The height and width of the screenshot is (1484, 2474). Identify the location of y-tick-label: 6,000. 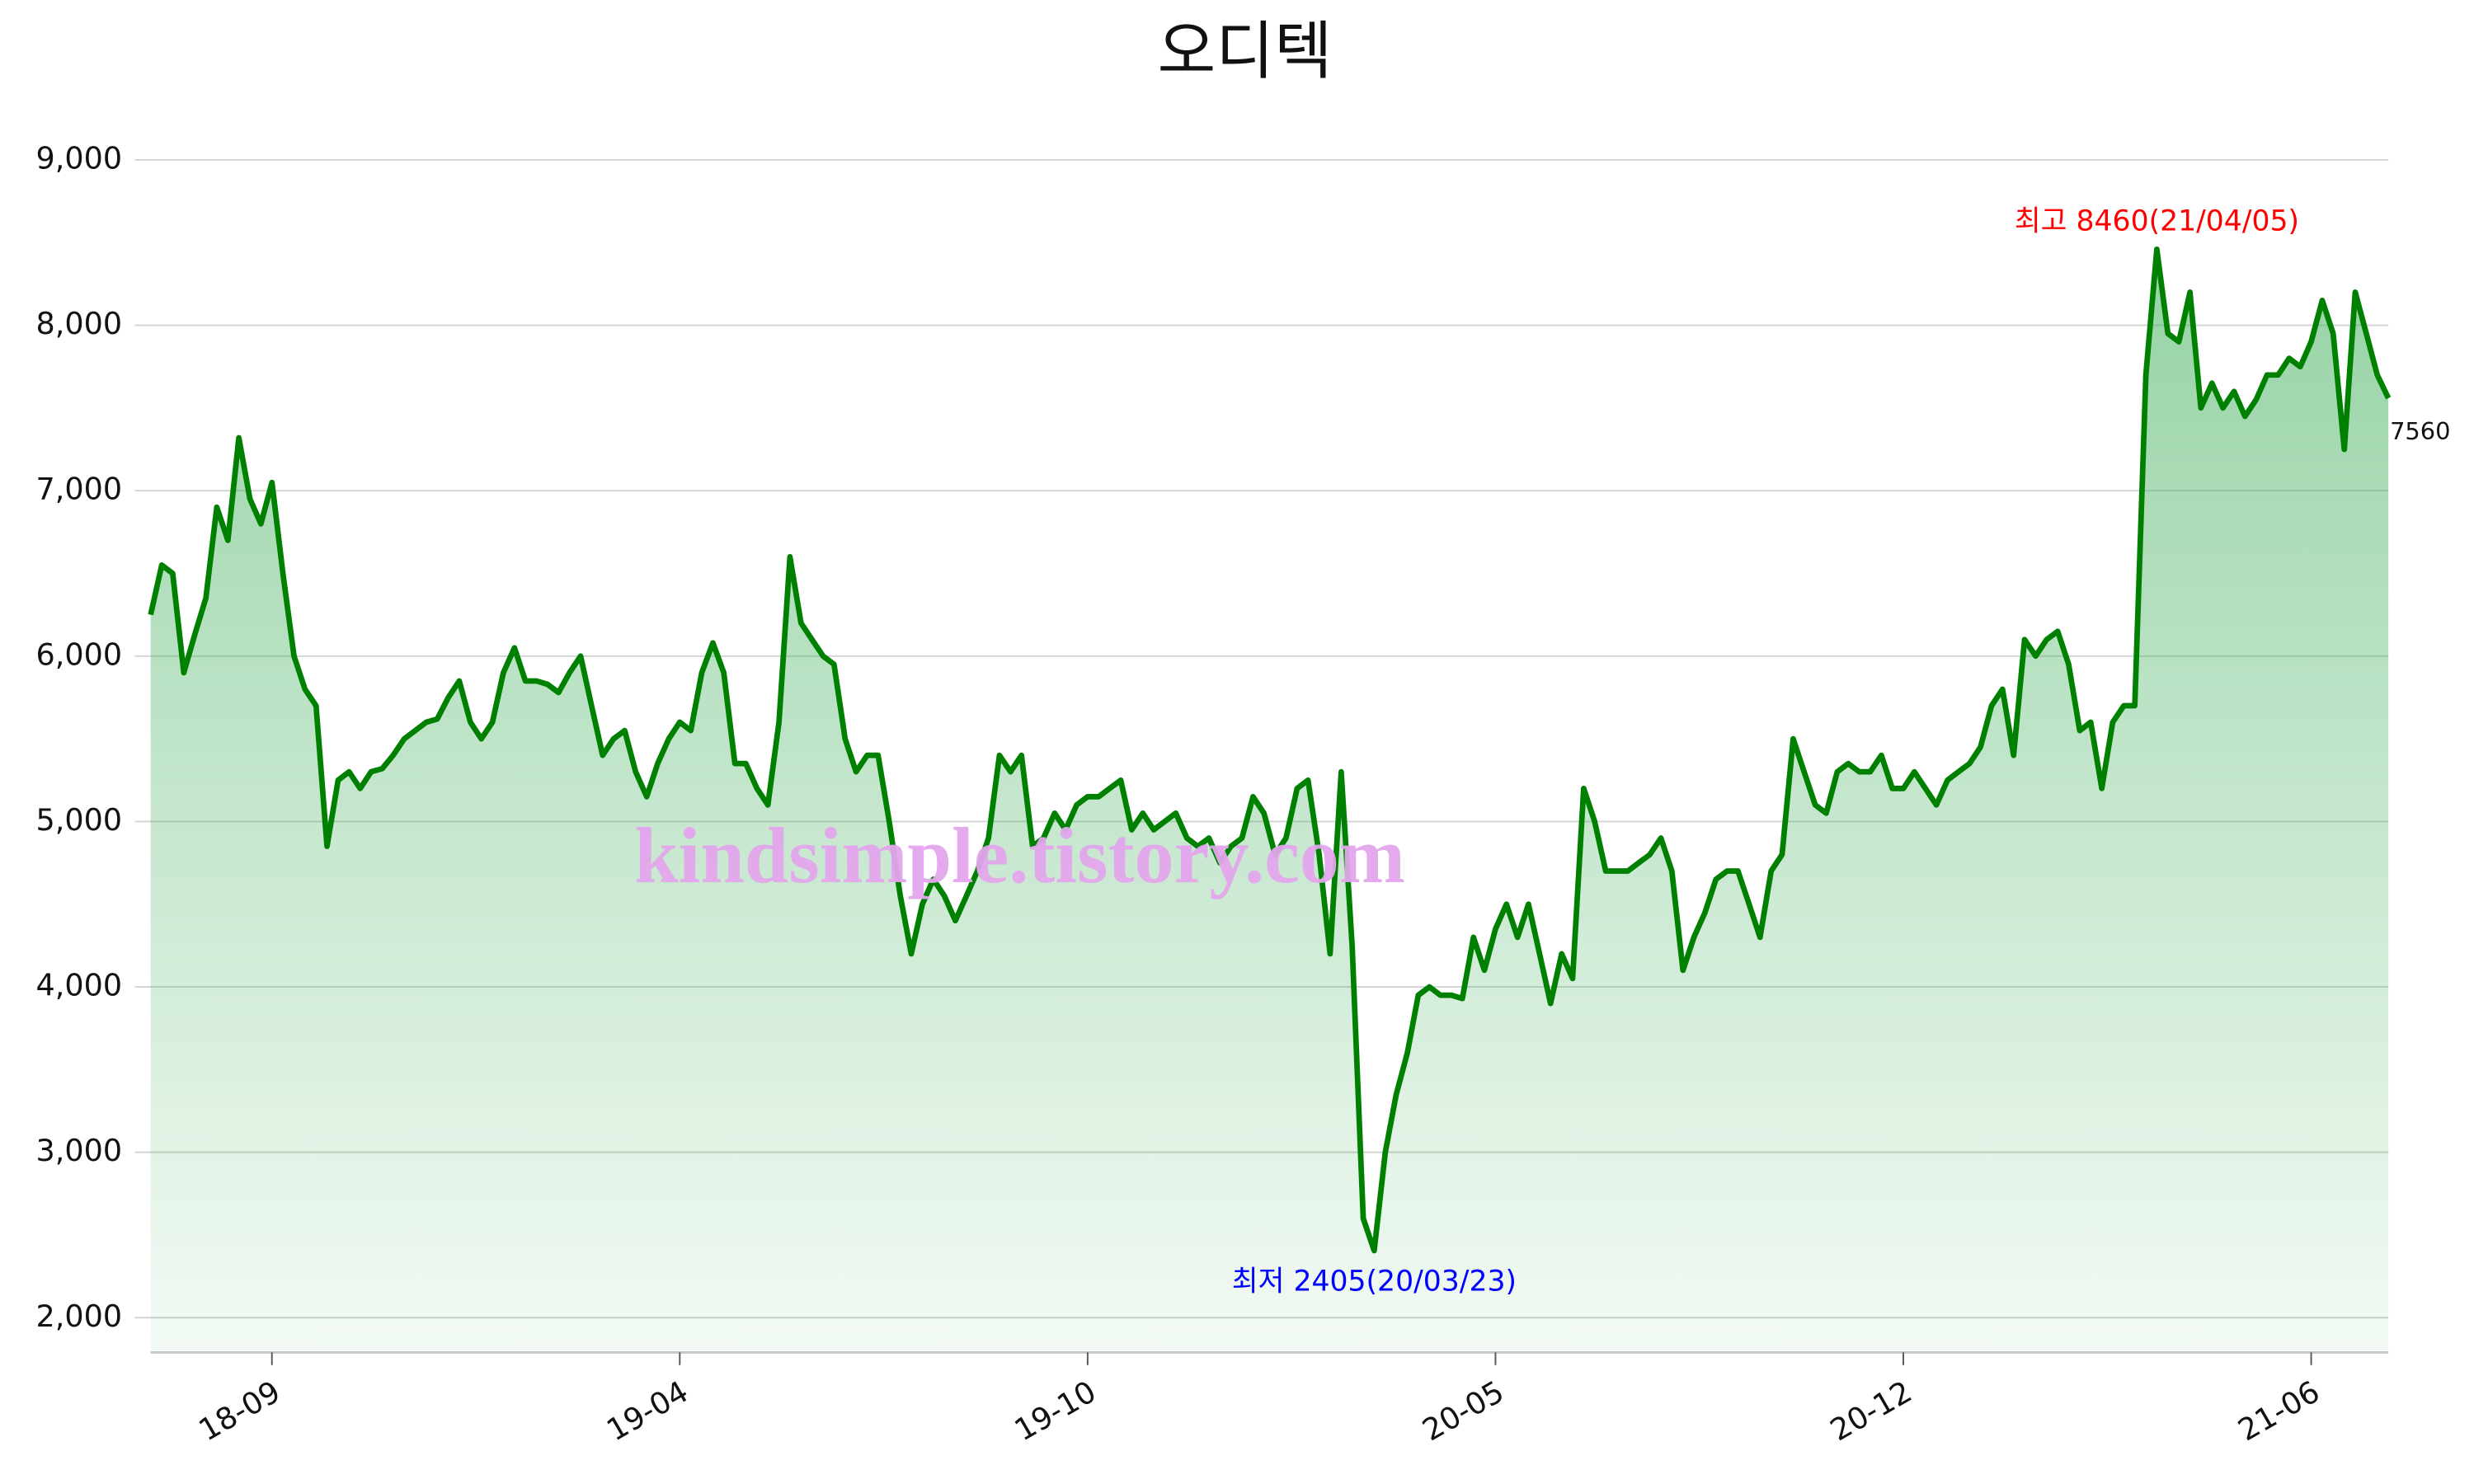
(79, 654).